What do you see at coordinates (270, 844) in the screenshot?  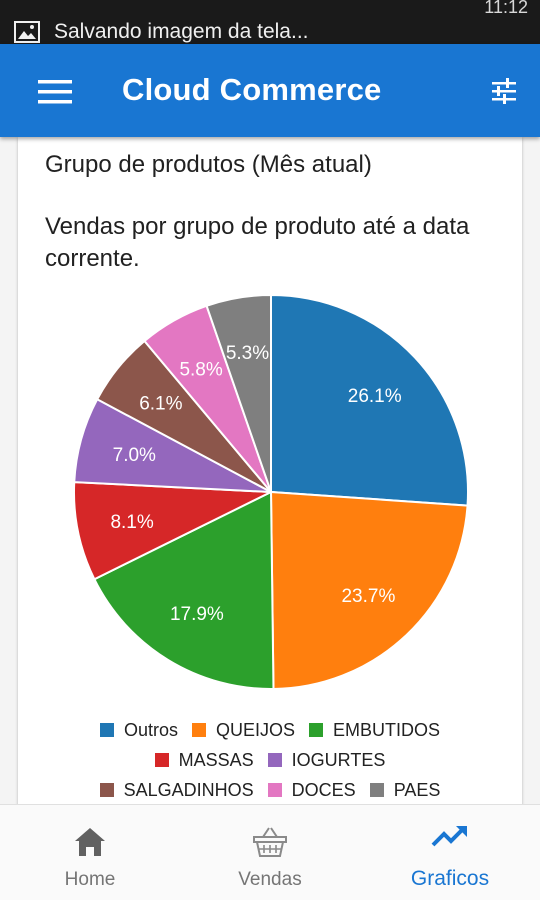 I see `basket-icon` at bounding box center [270, 844].